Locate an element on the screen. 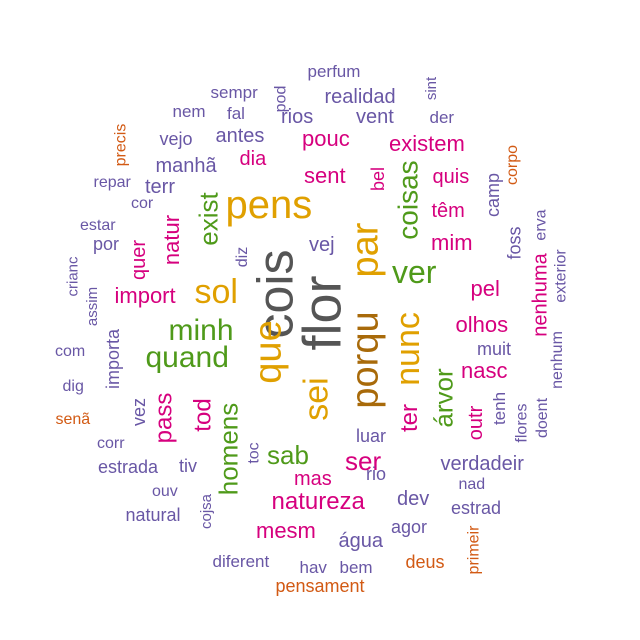 The height and width of the screenshot is (640, 640). word-6: sei is located at coordinates (316, 399).